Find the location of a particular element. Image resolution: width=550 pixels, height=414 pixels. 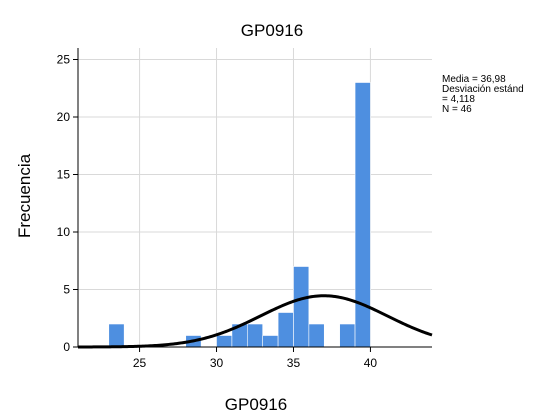

x-tick-label: 35 is located at coordinates (294, 363).